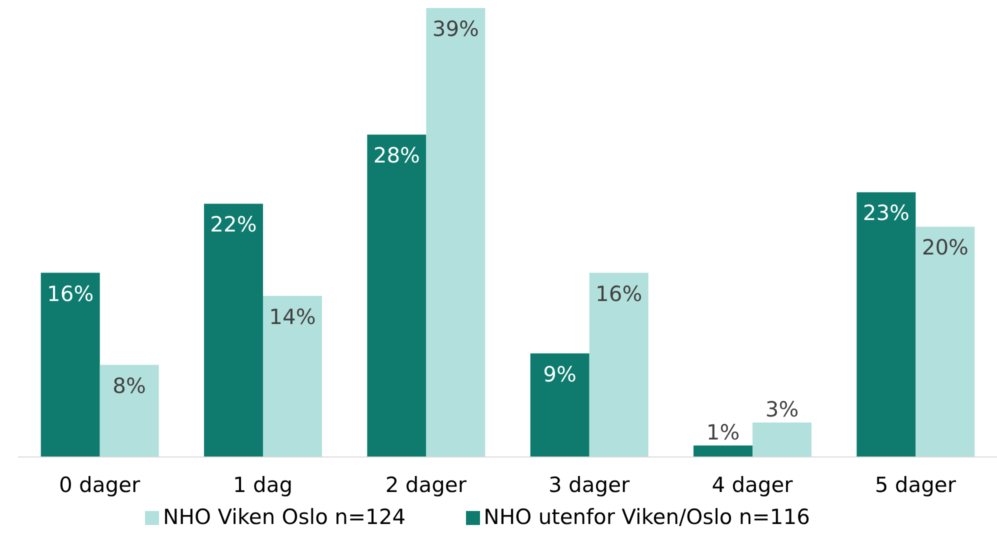  What do you see at coordinates (560, 374) in the screenshot?
I see `data-label: 9%` at bounding box center [560, 374].